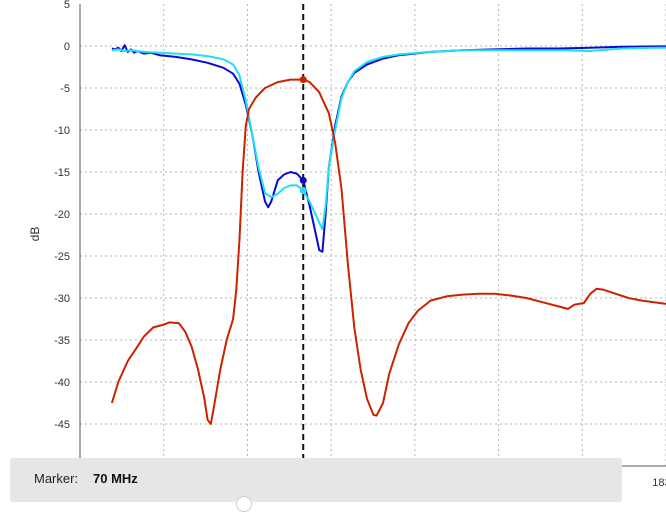 Image resolution: width=666 pixels, height=512 pixels. Describe the element at coordinates (56, 478) in the screenshot. I see `marker-label: Marker:` at that location.